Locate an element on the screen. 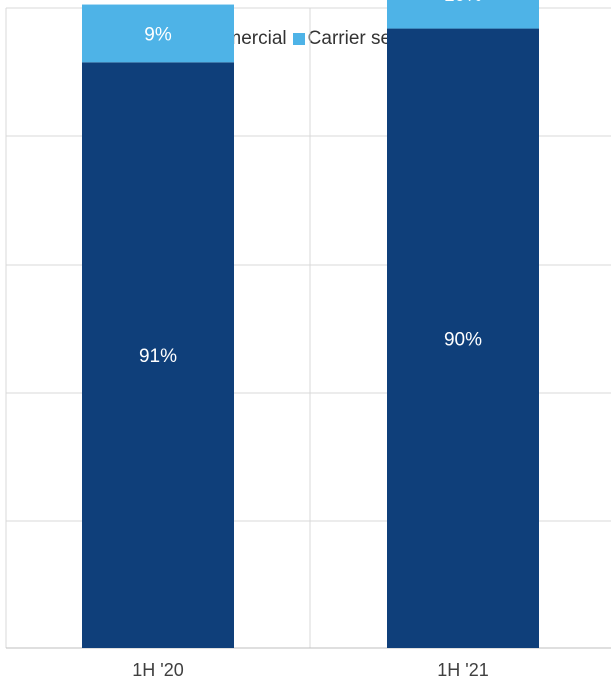 The width and height of the screenshot is (611, 688). segment-label-commercial-0: 91% is located at coordinates (158, 356).